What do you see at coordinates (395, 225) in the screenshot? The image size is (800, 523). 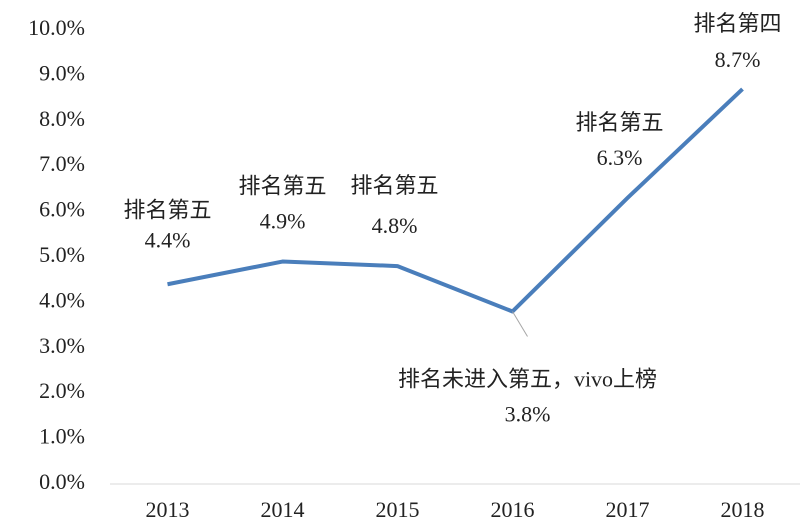 I see `data-label: 4.8%` at bounding box center [395, 225].